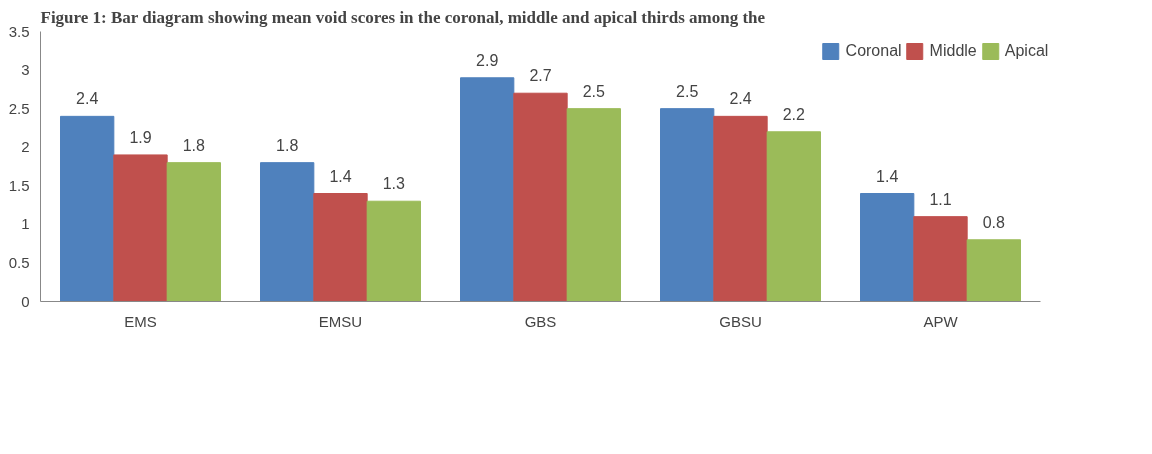 This screenshot has height=454, width=1152. Describe the element at coordinates (740, 321) in the screenshot. I see `x-tick-label: GBSU` at that location.